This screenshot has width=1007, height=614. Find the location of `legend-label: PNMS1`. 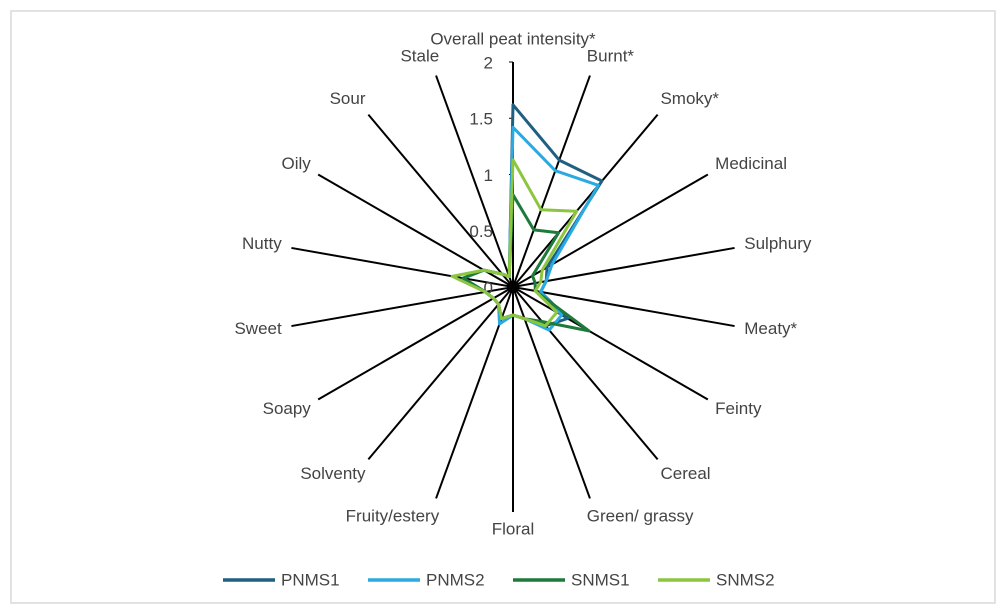

legend-label: PNMS1 is located at coordinates (310, 579).